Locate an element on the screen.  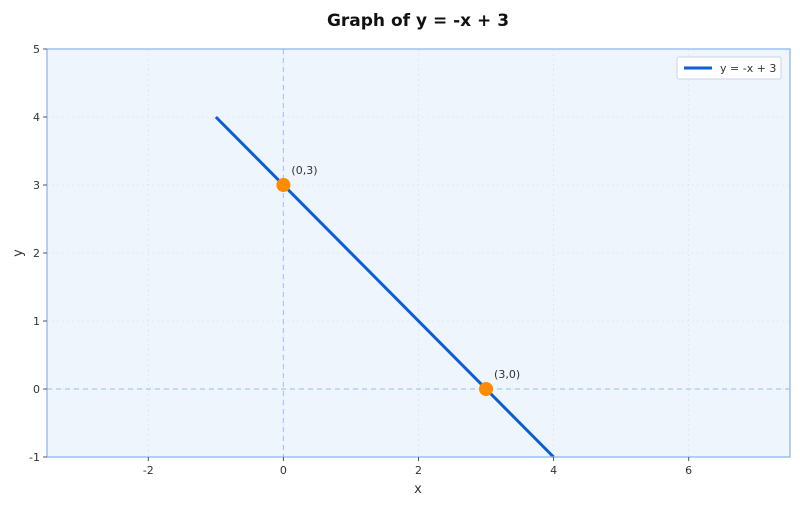
point-label: (3,0) is located at coordinates (507, 374).